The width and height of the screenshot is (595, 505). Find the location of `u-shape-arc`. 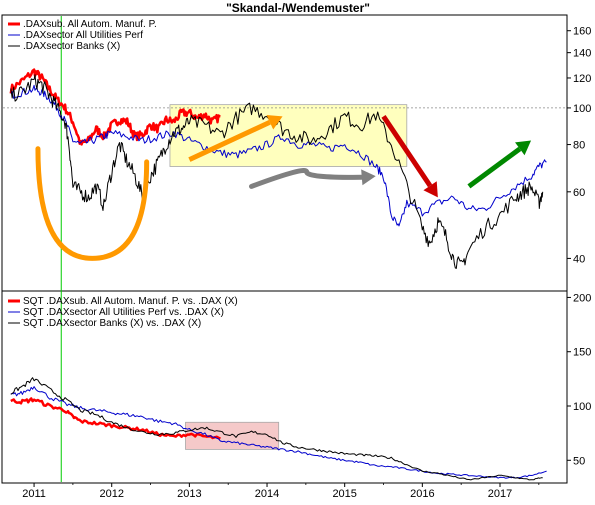

u-shape-arc is located at coordinates (92, 203).